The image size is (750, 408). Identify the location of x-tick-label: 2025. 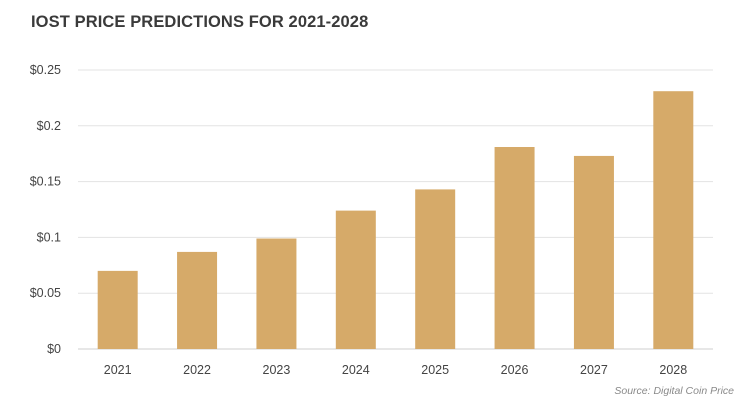
(435, 370).